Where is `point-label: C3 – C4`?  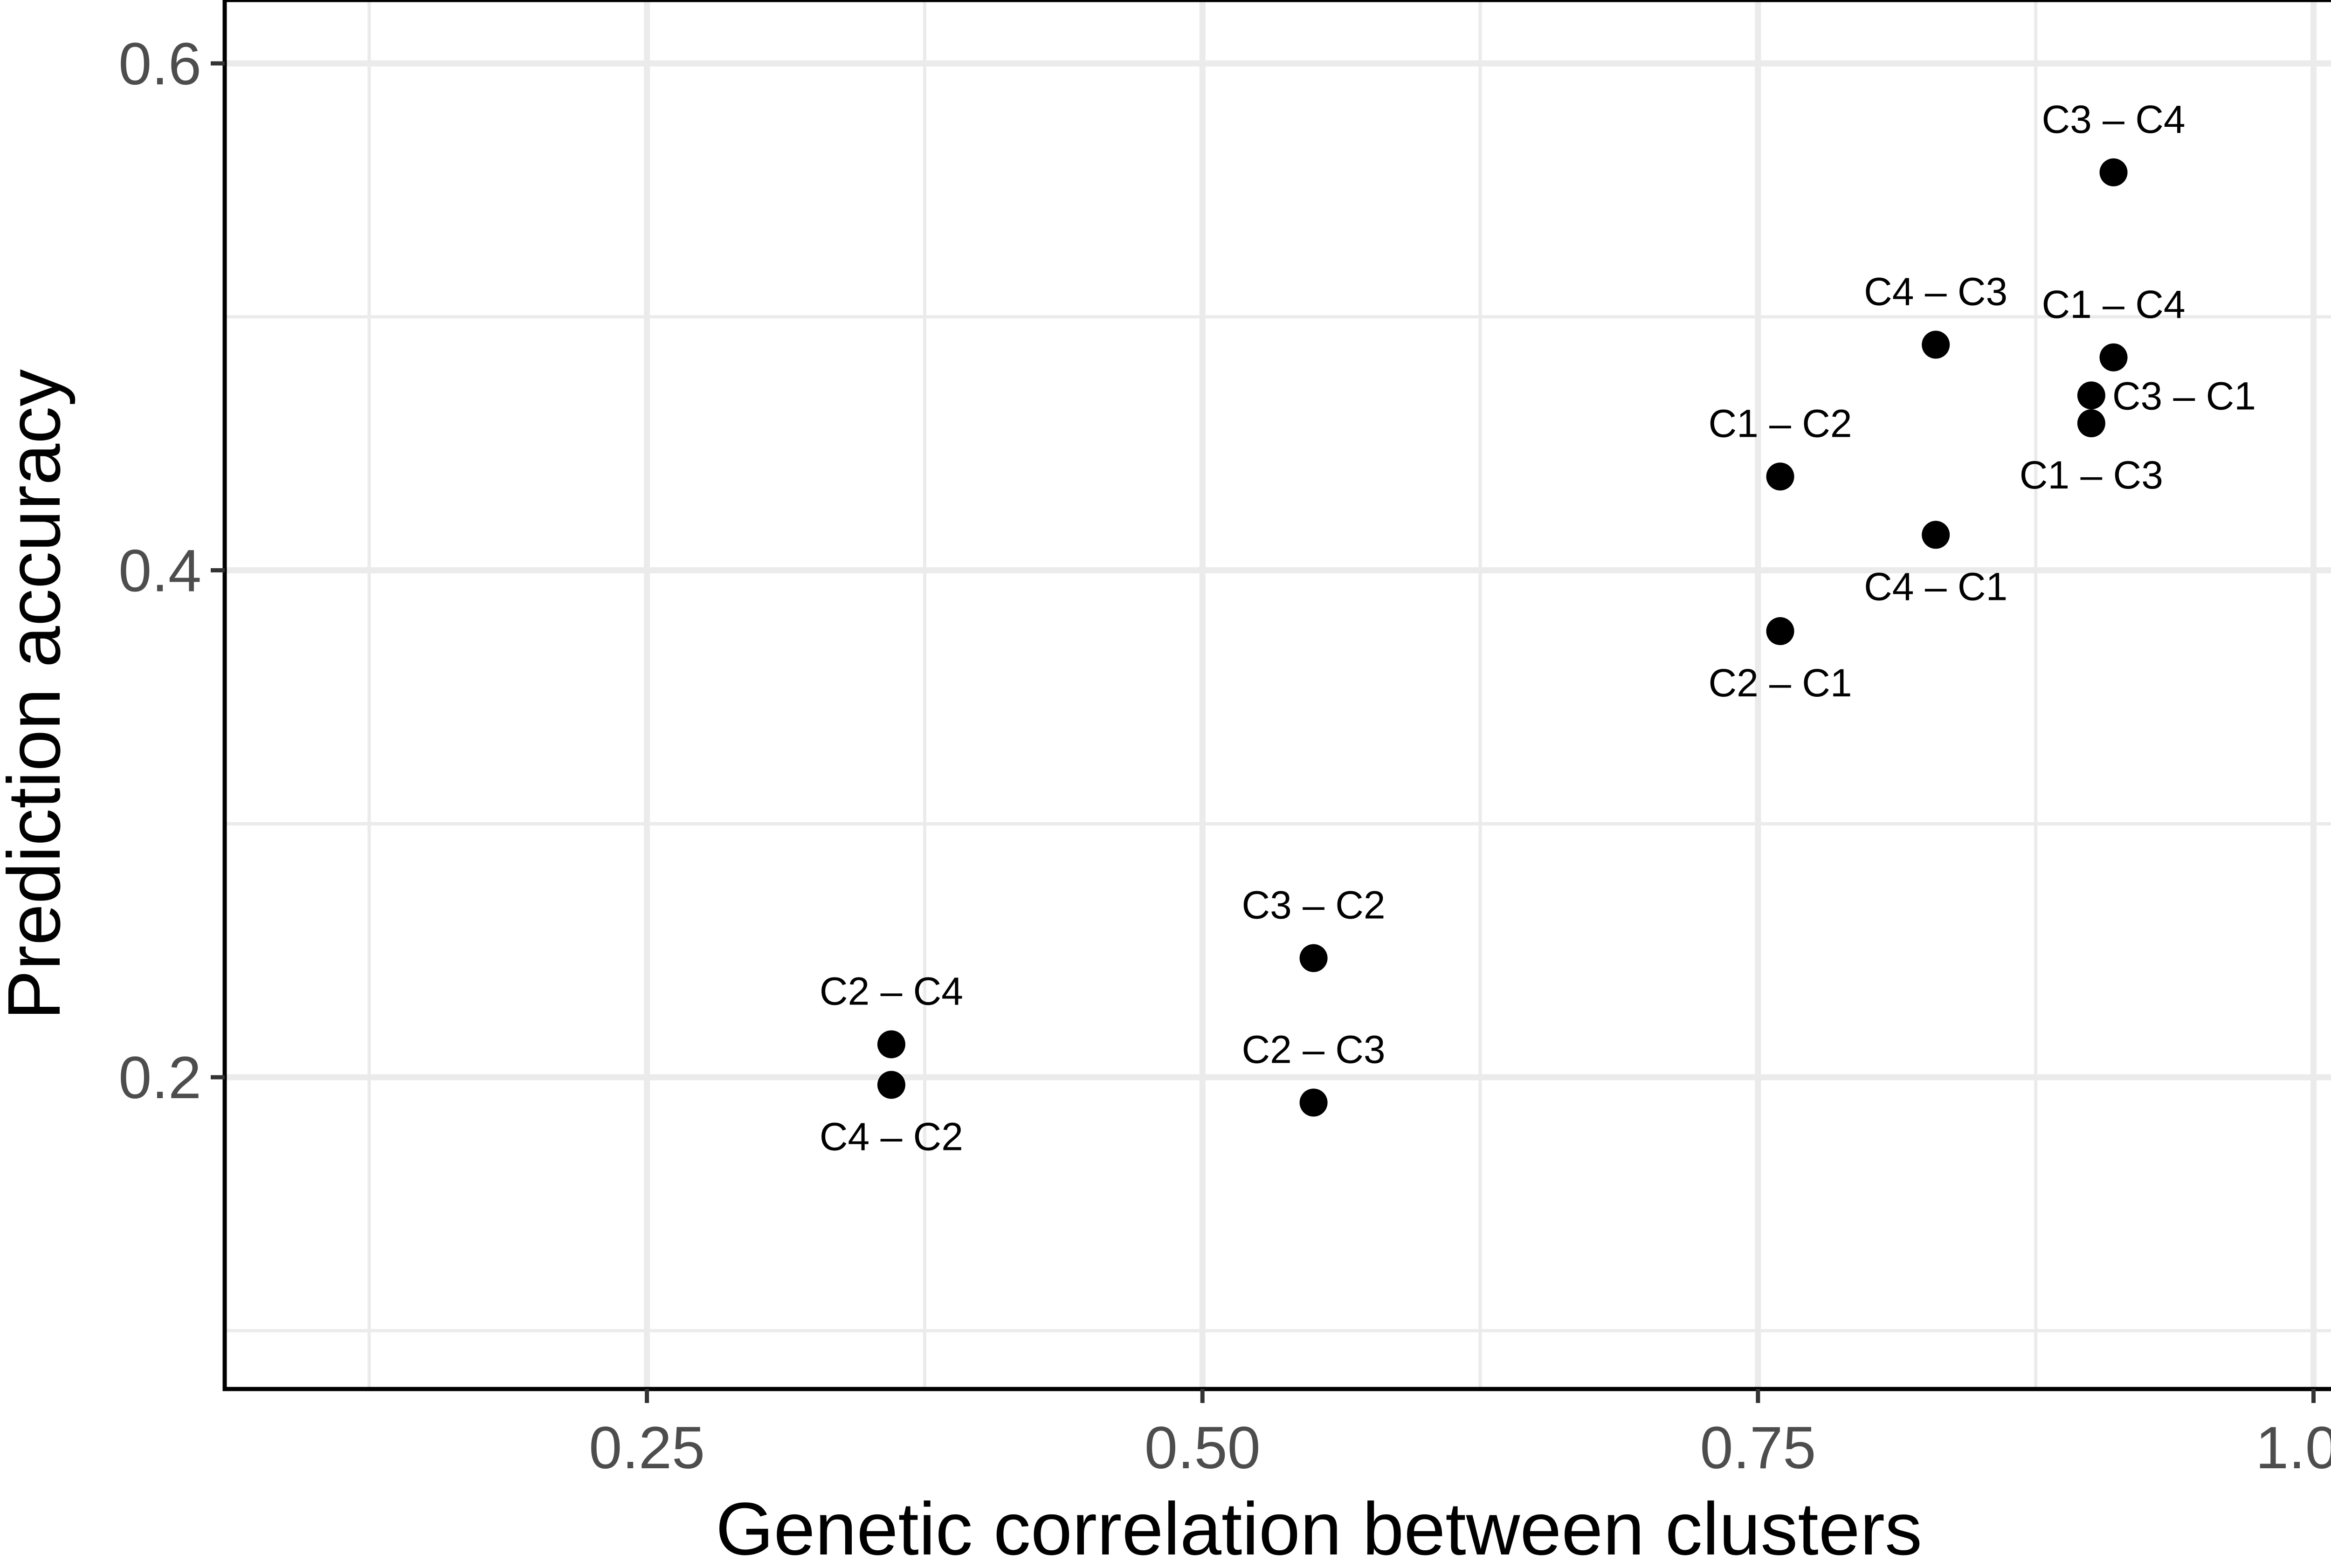
point-label: C3 – C4 is located at coordinates (2113, 119).